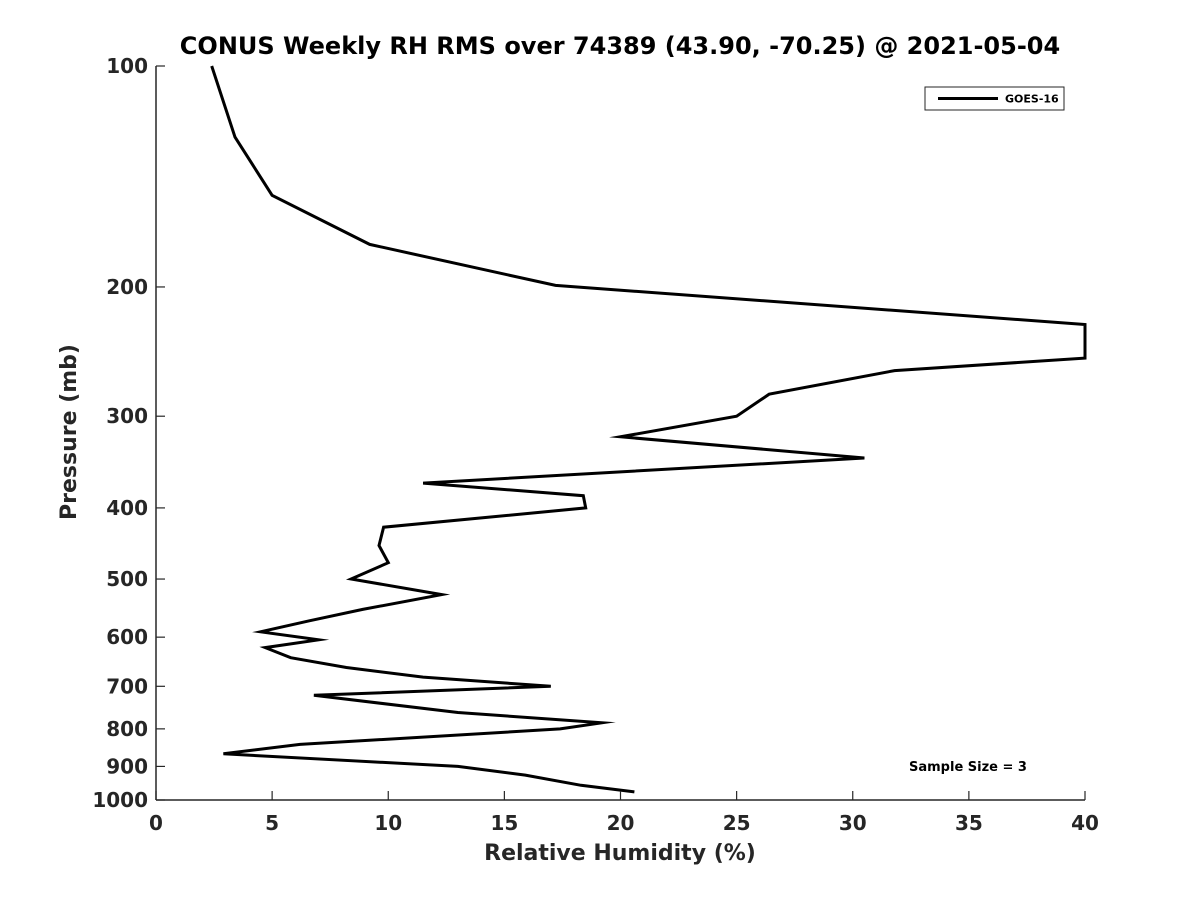  I want to click on x-tick-label: 0, so click(156, 823).